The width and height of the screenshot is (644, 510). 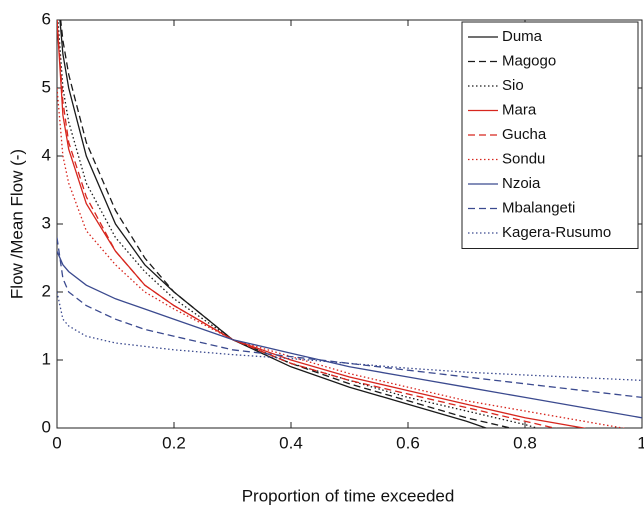 What do you see at coordinates (46, 154) in the screenshot?
I see `y-tick-label: 4` at bounding box center [46, 154].